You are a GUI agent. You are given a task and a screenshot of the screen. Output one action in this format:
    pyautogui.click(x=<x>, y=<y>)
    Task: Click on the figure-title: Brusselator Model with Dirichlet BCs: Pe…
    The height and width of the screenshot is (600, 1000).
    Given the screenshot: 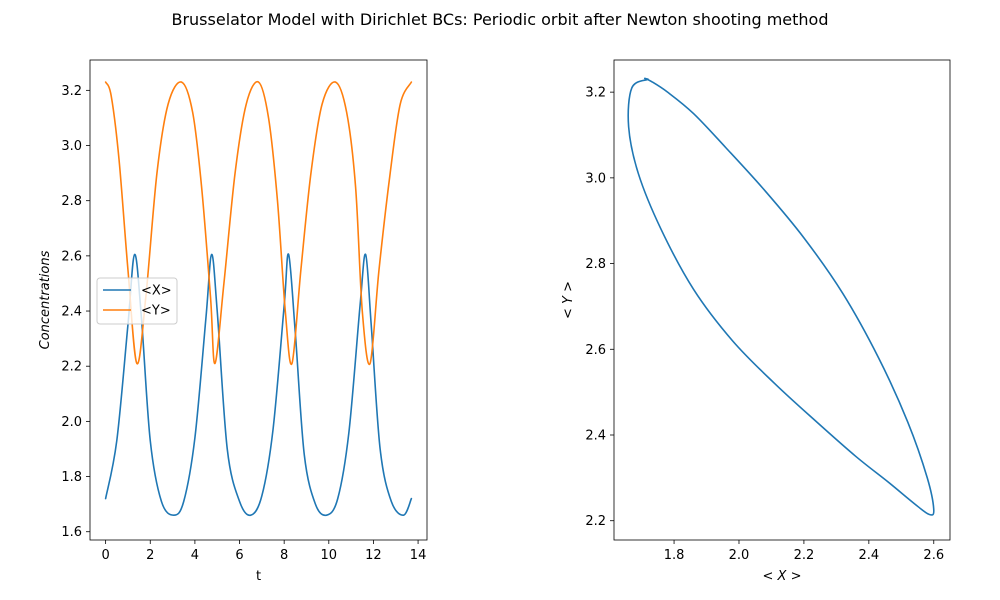 What is the action you would take?
    pyautogui.click(x=500, y=19)
    